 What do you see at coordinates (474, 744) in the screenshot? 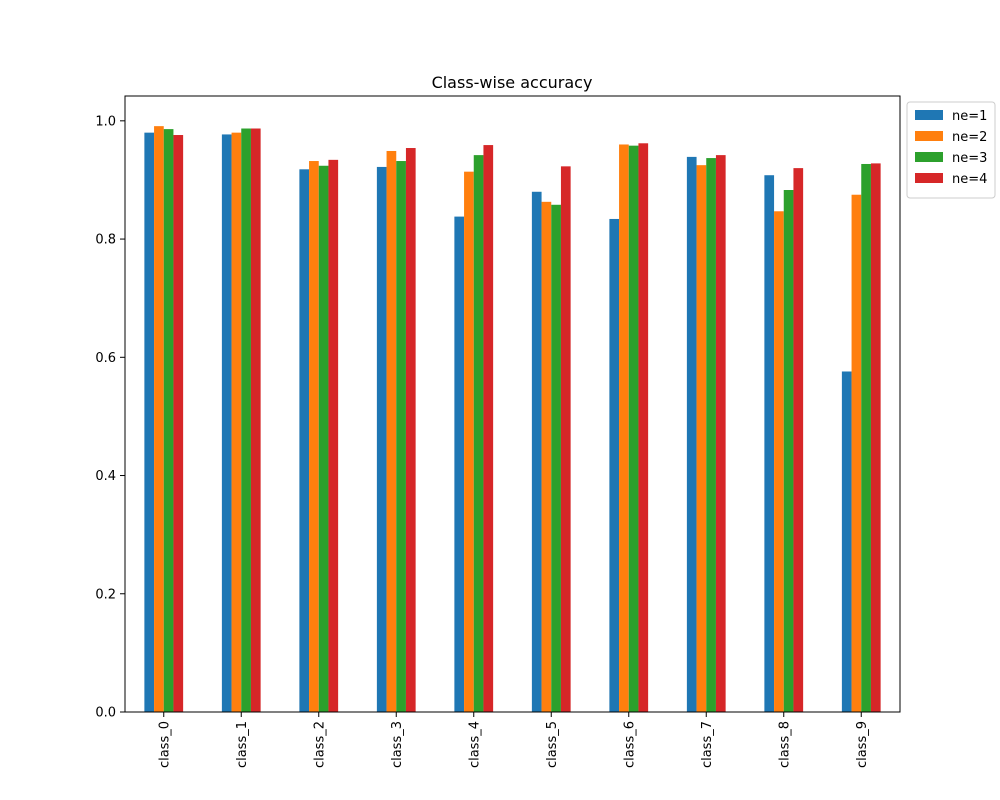
I see `x-tick-label: class_4` at bounding box center [474, 744].